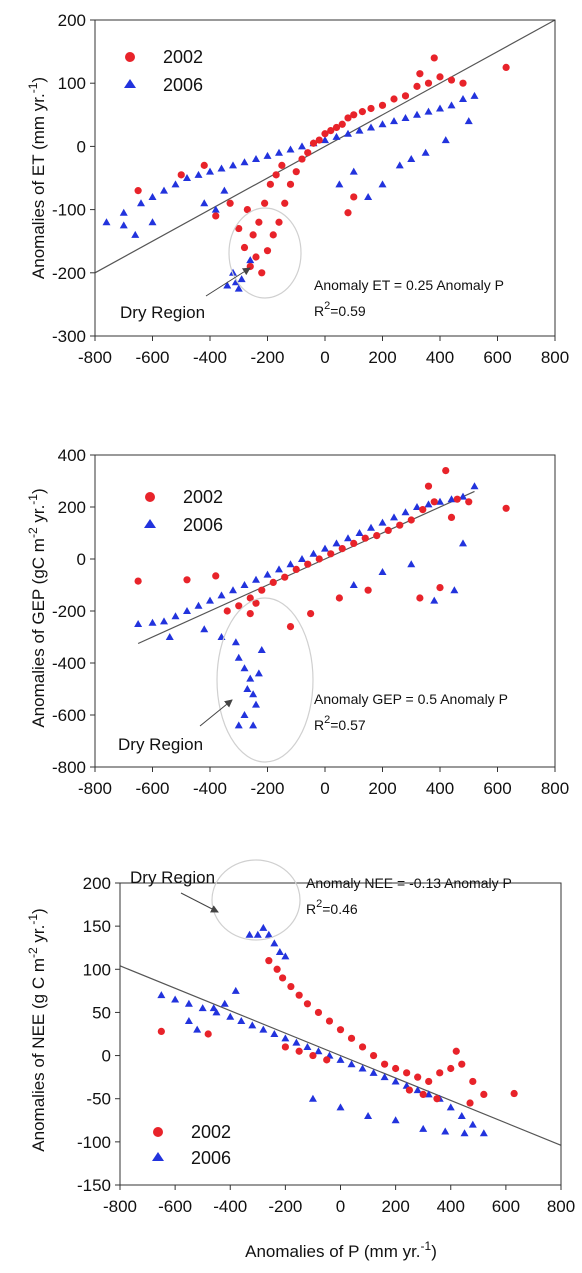 This screenshot has width=582, height=1273. I want to click on x-tick-label: -200, so click(267, 788).